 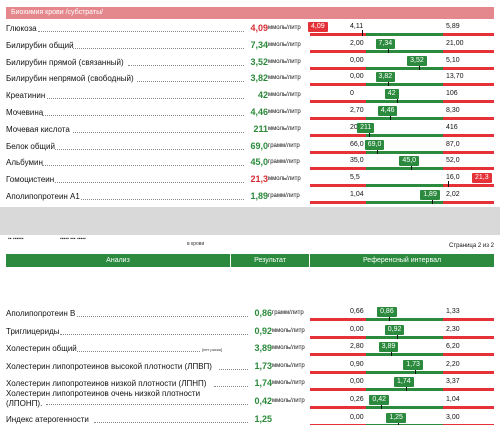 I want to click on analyte-name: Триглицериды, so click(x=33, y=331).